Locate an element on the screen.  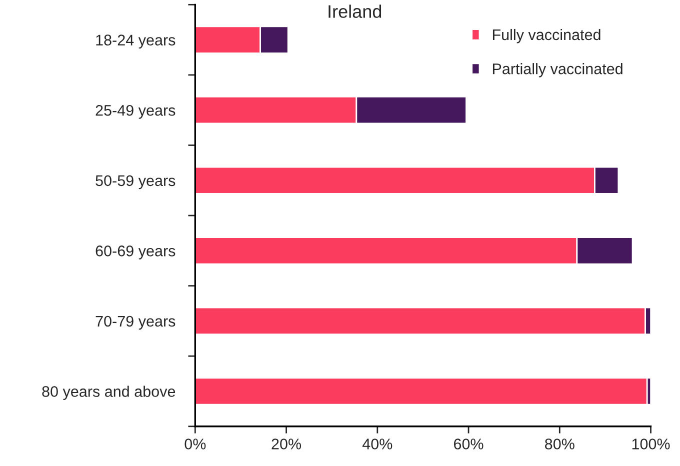
y-tick-label: 80 years and above is located at coordinates (109, 393).